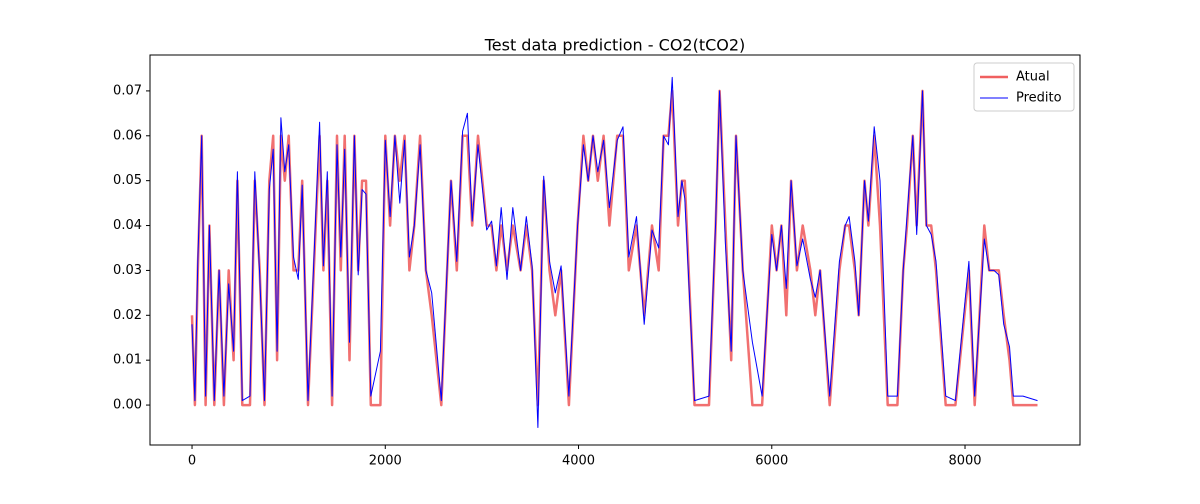 This screenshot has width=1200, height=504. I want to click on chart-title: Test data prediction - CO2(tCO2), so click(615, 45).